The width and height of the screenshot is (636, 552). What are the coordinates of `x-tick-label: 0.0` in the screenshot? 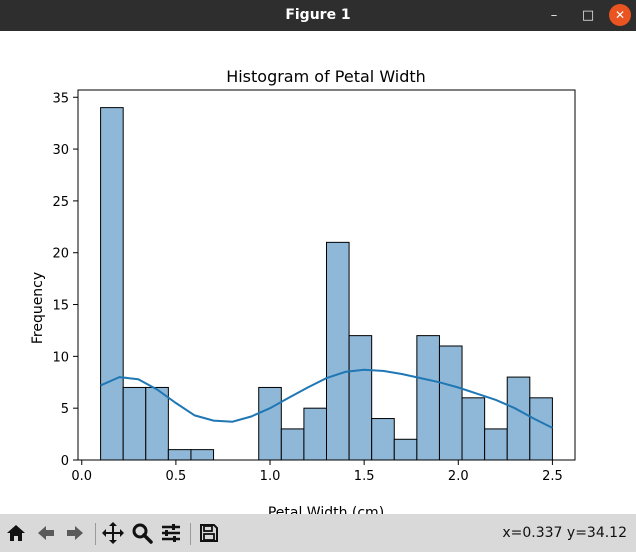 It's located at (81, 476).